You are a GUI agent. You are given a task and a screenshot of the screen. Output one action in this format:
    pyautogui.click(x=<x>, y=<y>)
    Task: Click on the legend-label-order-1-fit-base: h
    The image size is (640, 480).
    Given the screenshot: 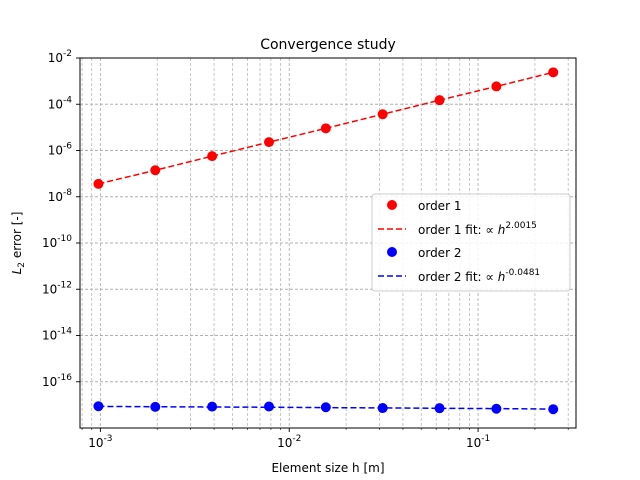 What is the action you would take?
    pyautogui.click(x=502, y=230)
    